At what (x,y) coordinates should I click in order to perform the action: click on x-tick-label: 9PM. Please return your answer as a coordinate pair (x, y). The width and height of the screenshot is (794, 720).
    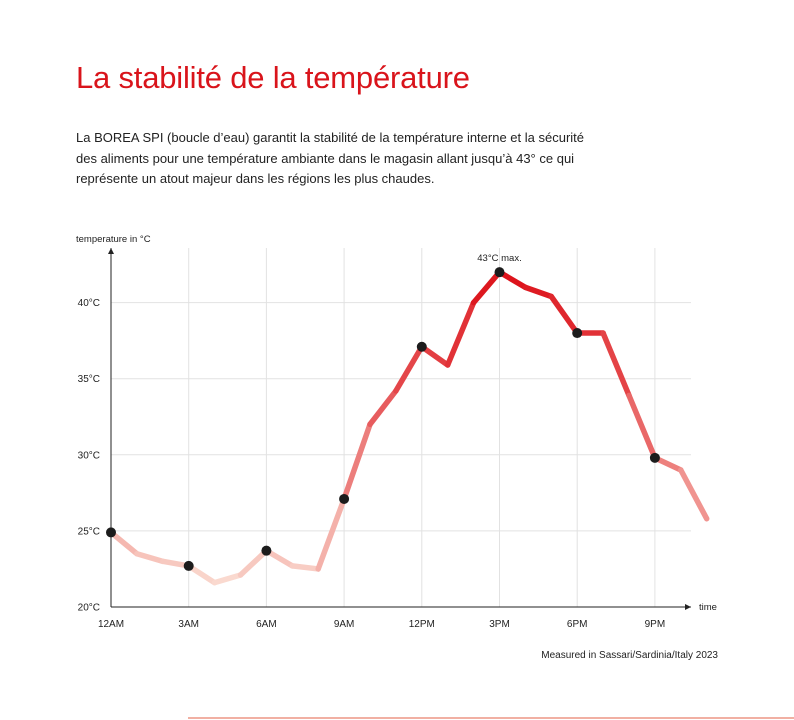
    Looking at the image, I should click on (655, 624).